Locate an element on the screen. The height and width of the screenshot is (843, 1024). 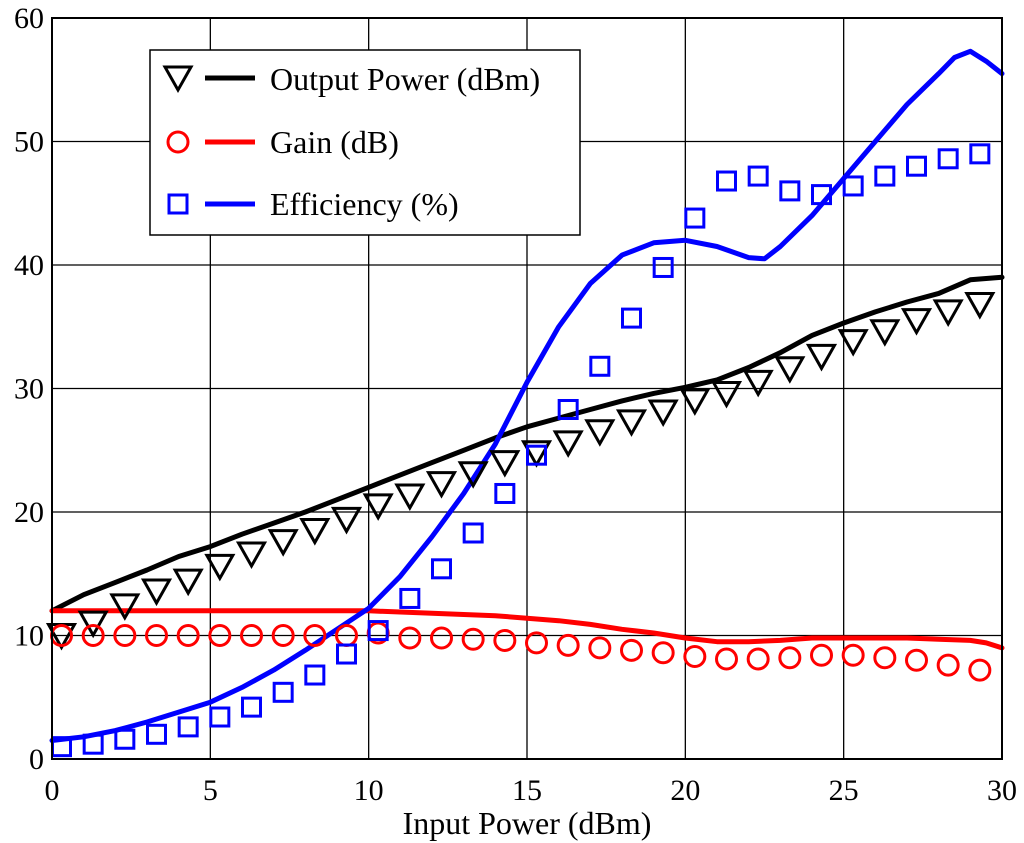
x-axis-label: Input Power (dBm) is located at coordinates (527, 823).